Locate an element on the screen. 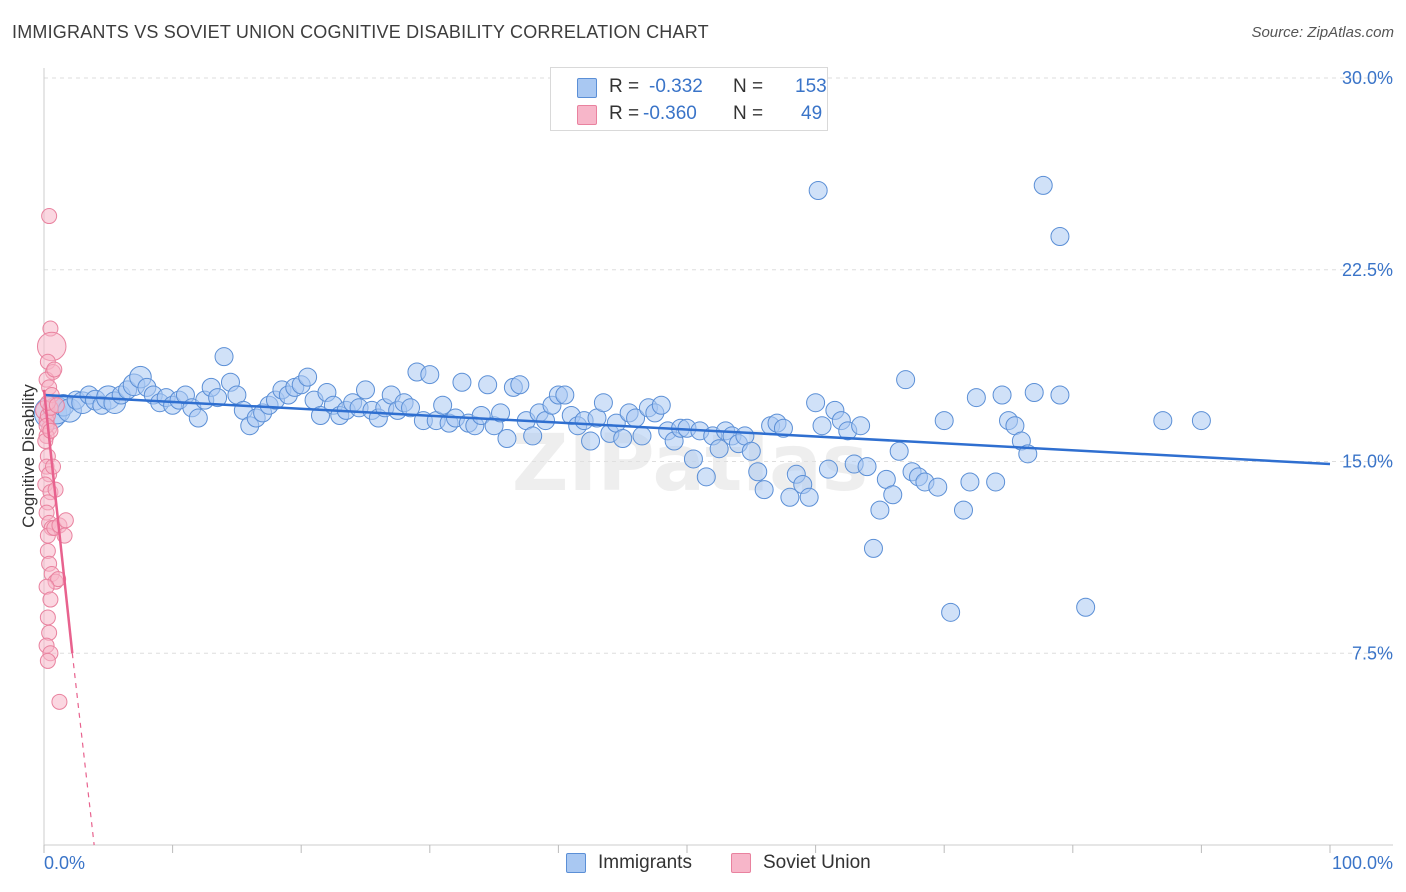 This screenshot has width=1406, height=892. y-tick-label: 22.5% is located at coordinates (1367, 270).